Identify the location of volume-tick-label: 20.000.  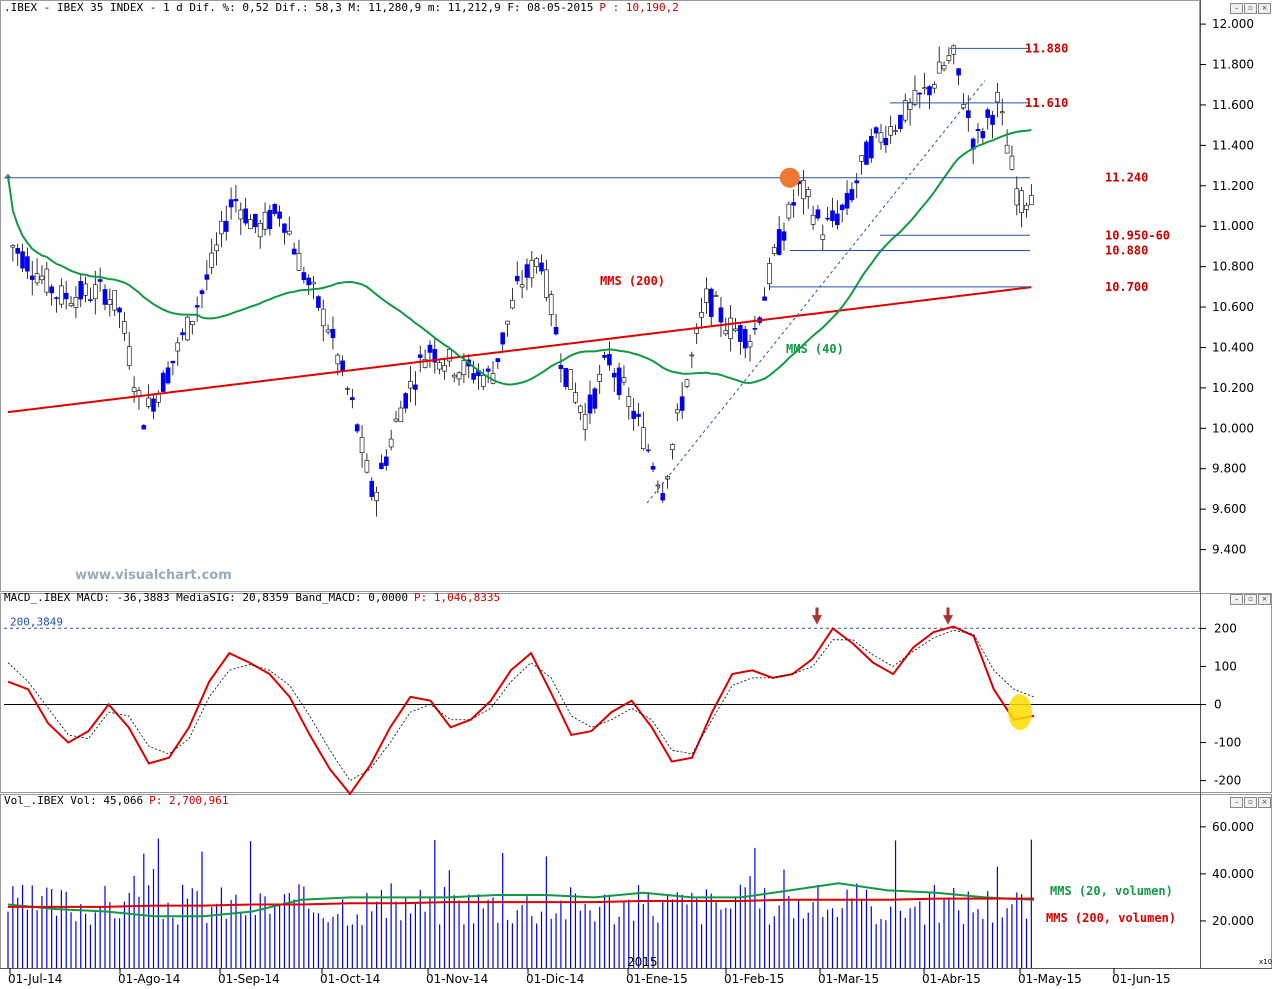
(1233, 921).